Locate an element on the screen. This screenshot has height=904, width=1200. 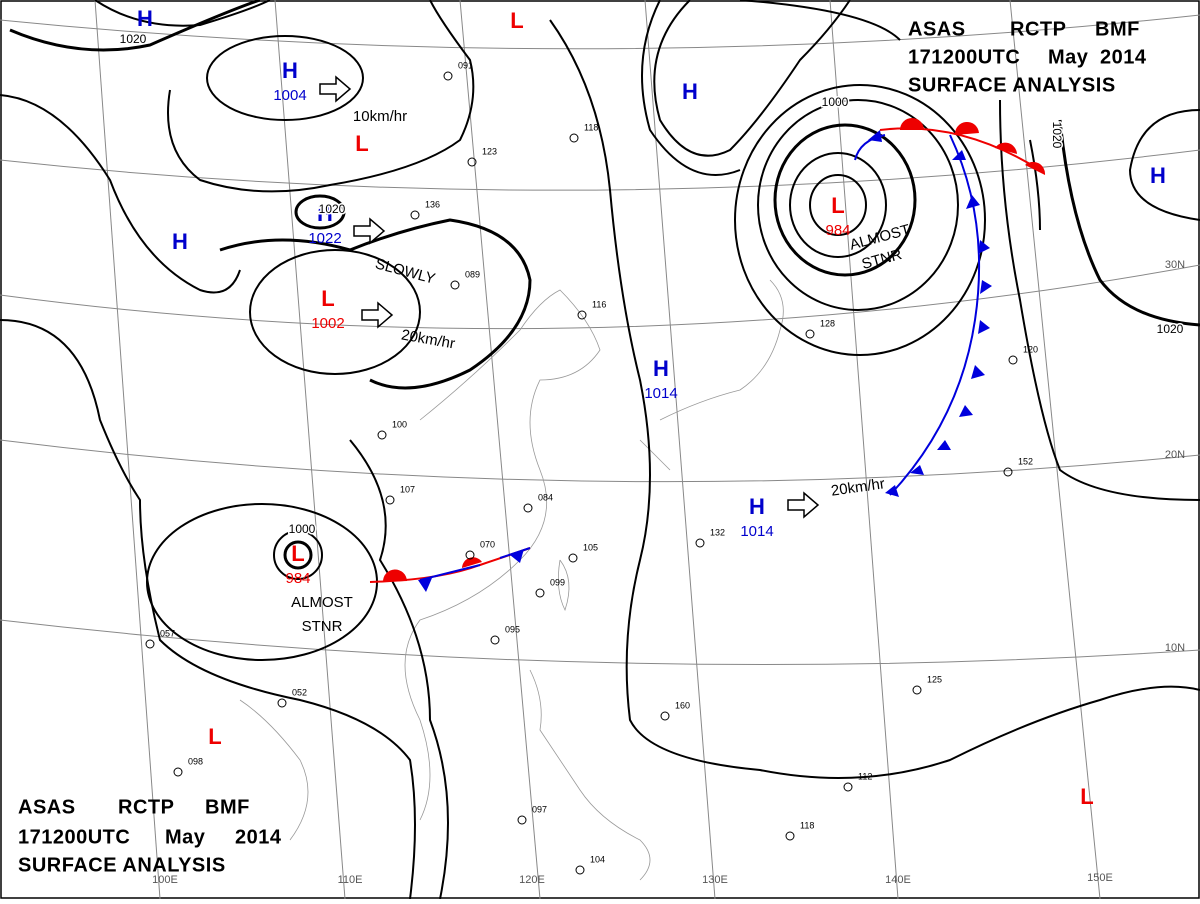
station-value: 089 is located at coordinates (472, 274).